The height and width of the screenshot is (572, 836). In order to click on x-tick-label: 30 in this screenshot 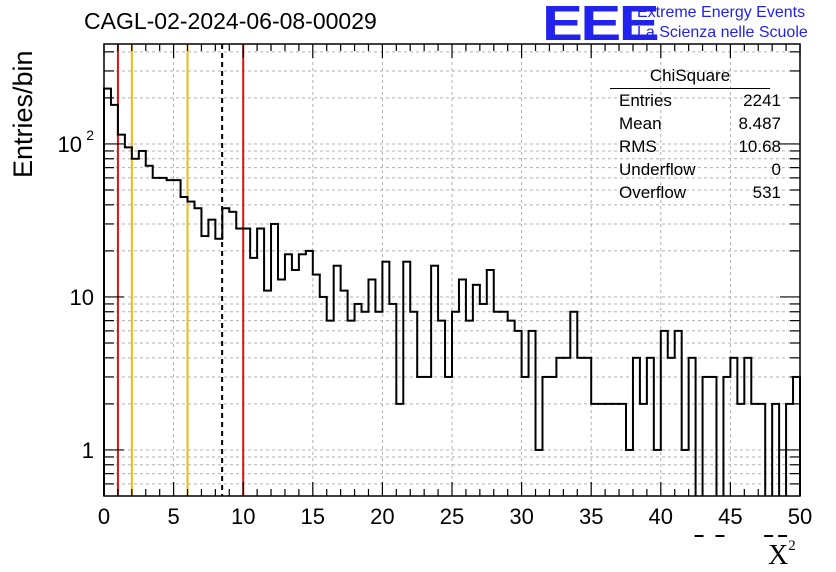, I will do `click(521, 516)`.